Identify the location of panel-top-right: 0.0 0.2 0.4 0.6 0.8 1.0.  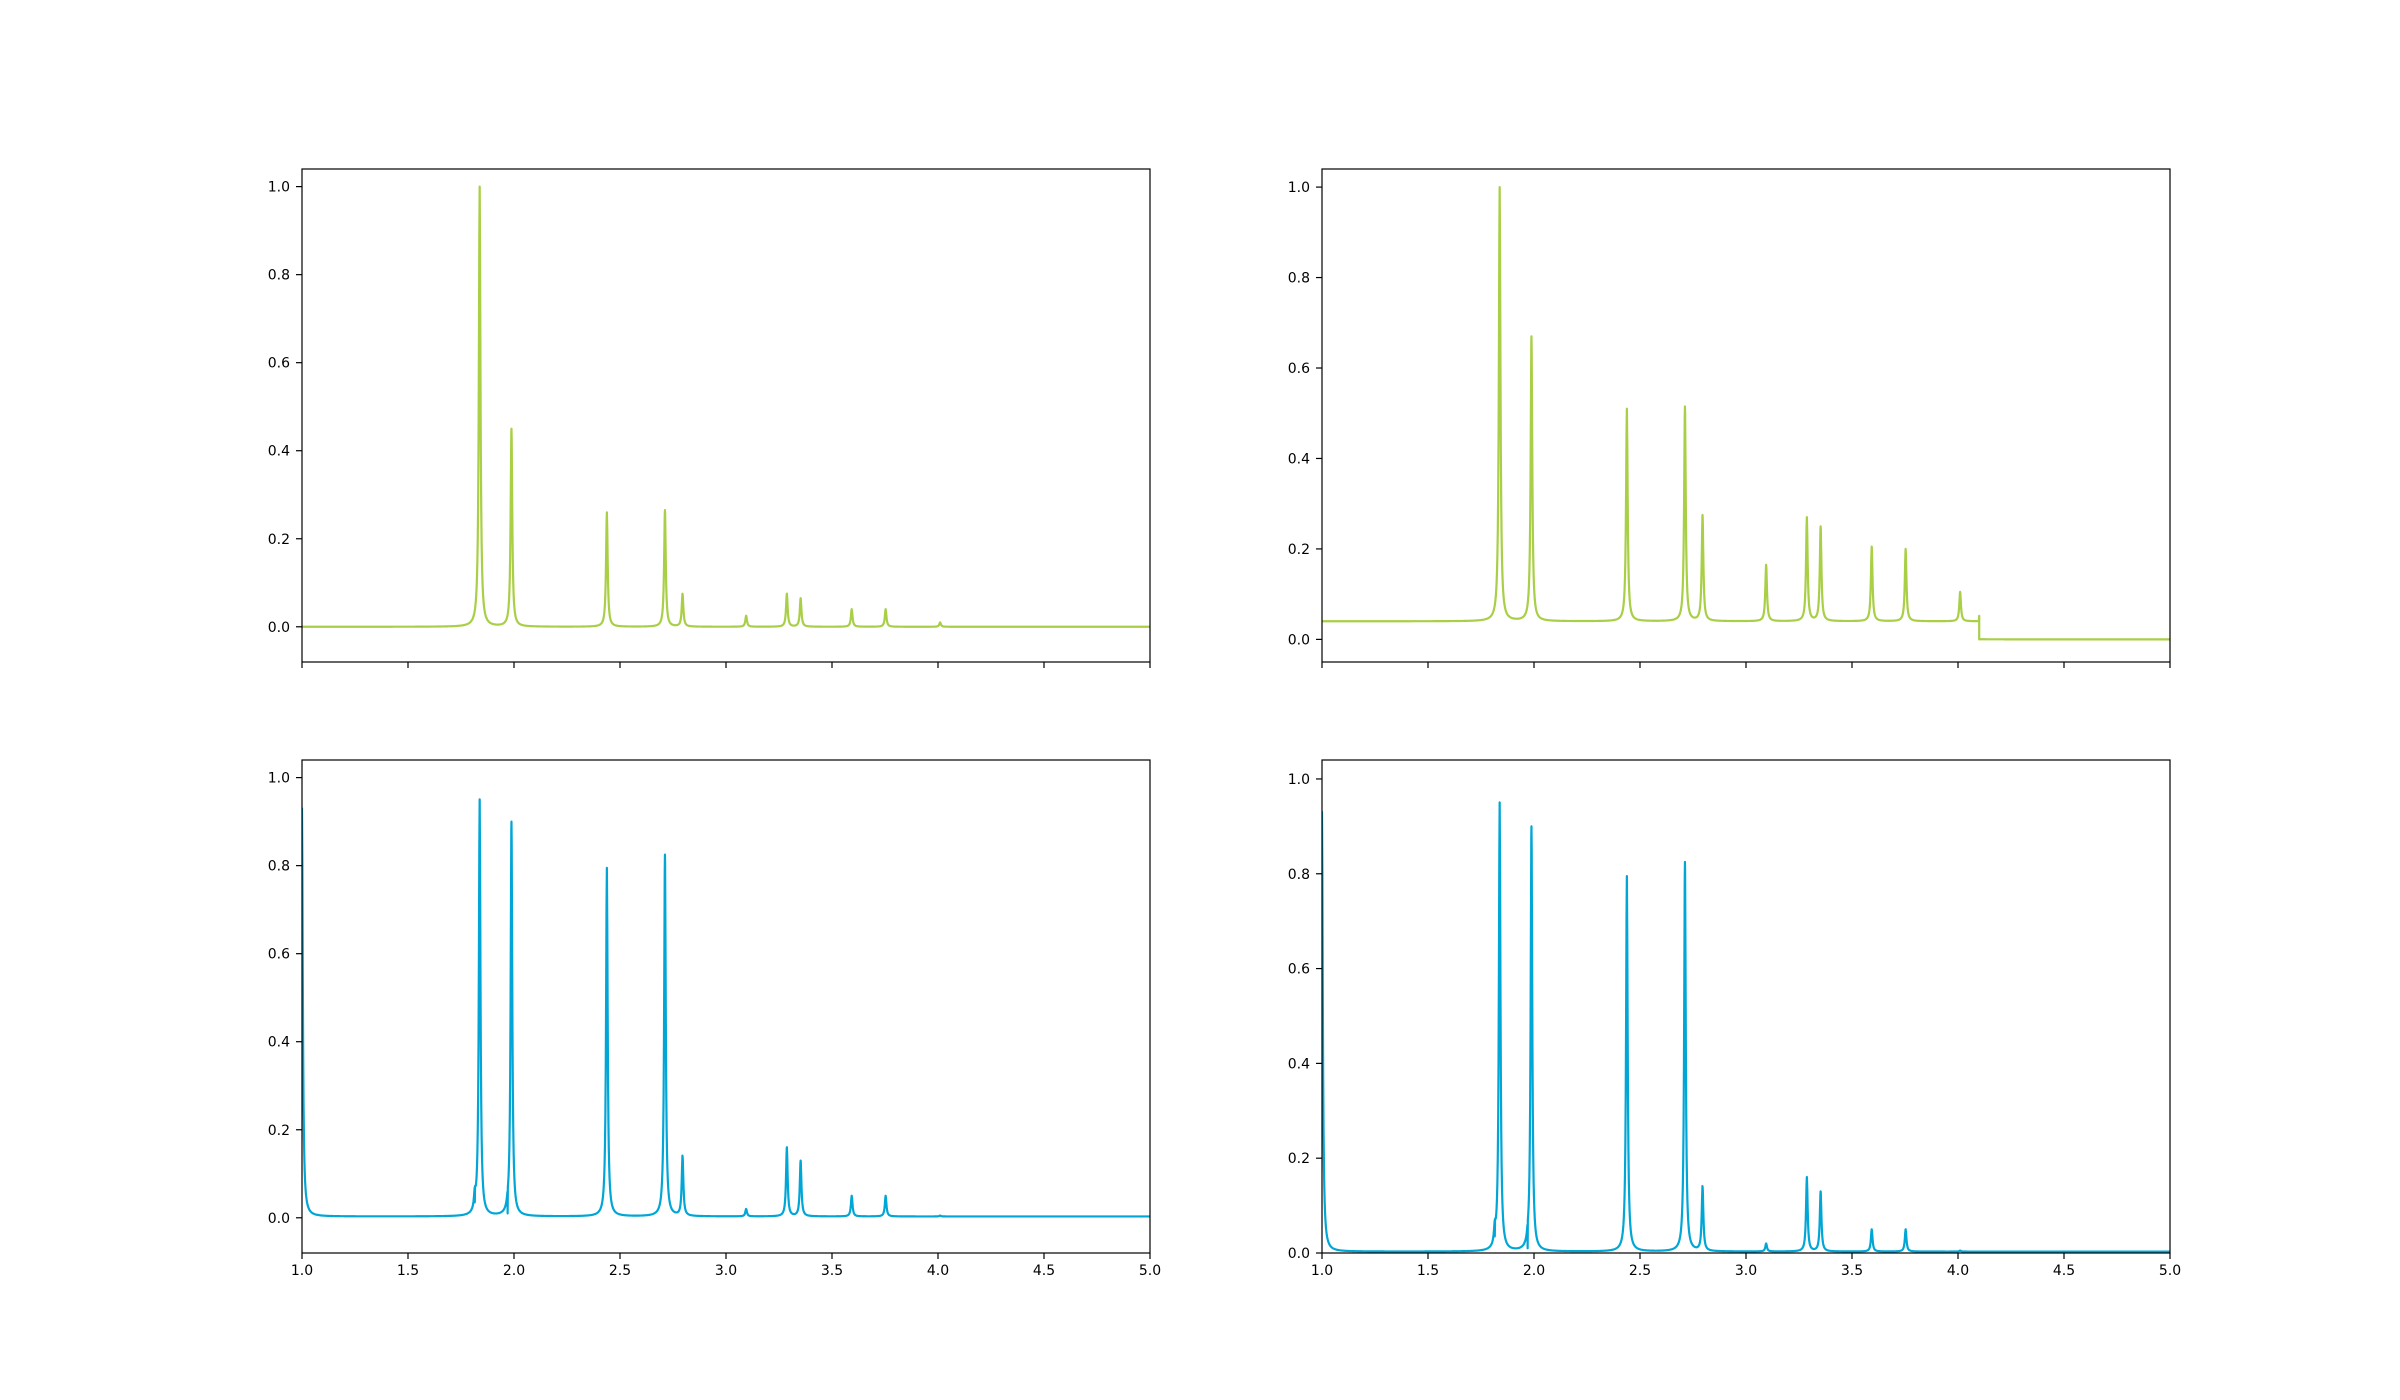
(1729, 418).